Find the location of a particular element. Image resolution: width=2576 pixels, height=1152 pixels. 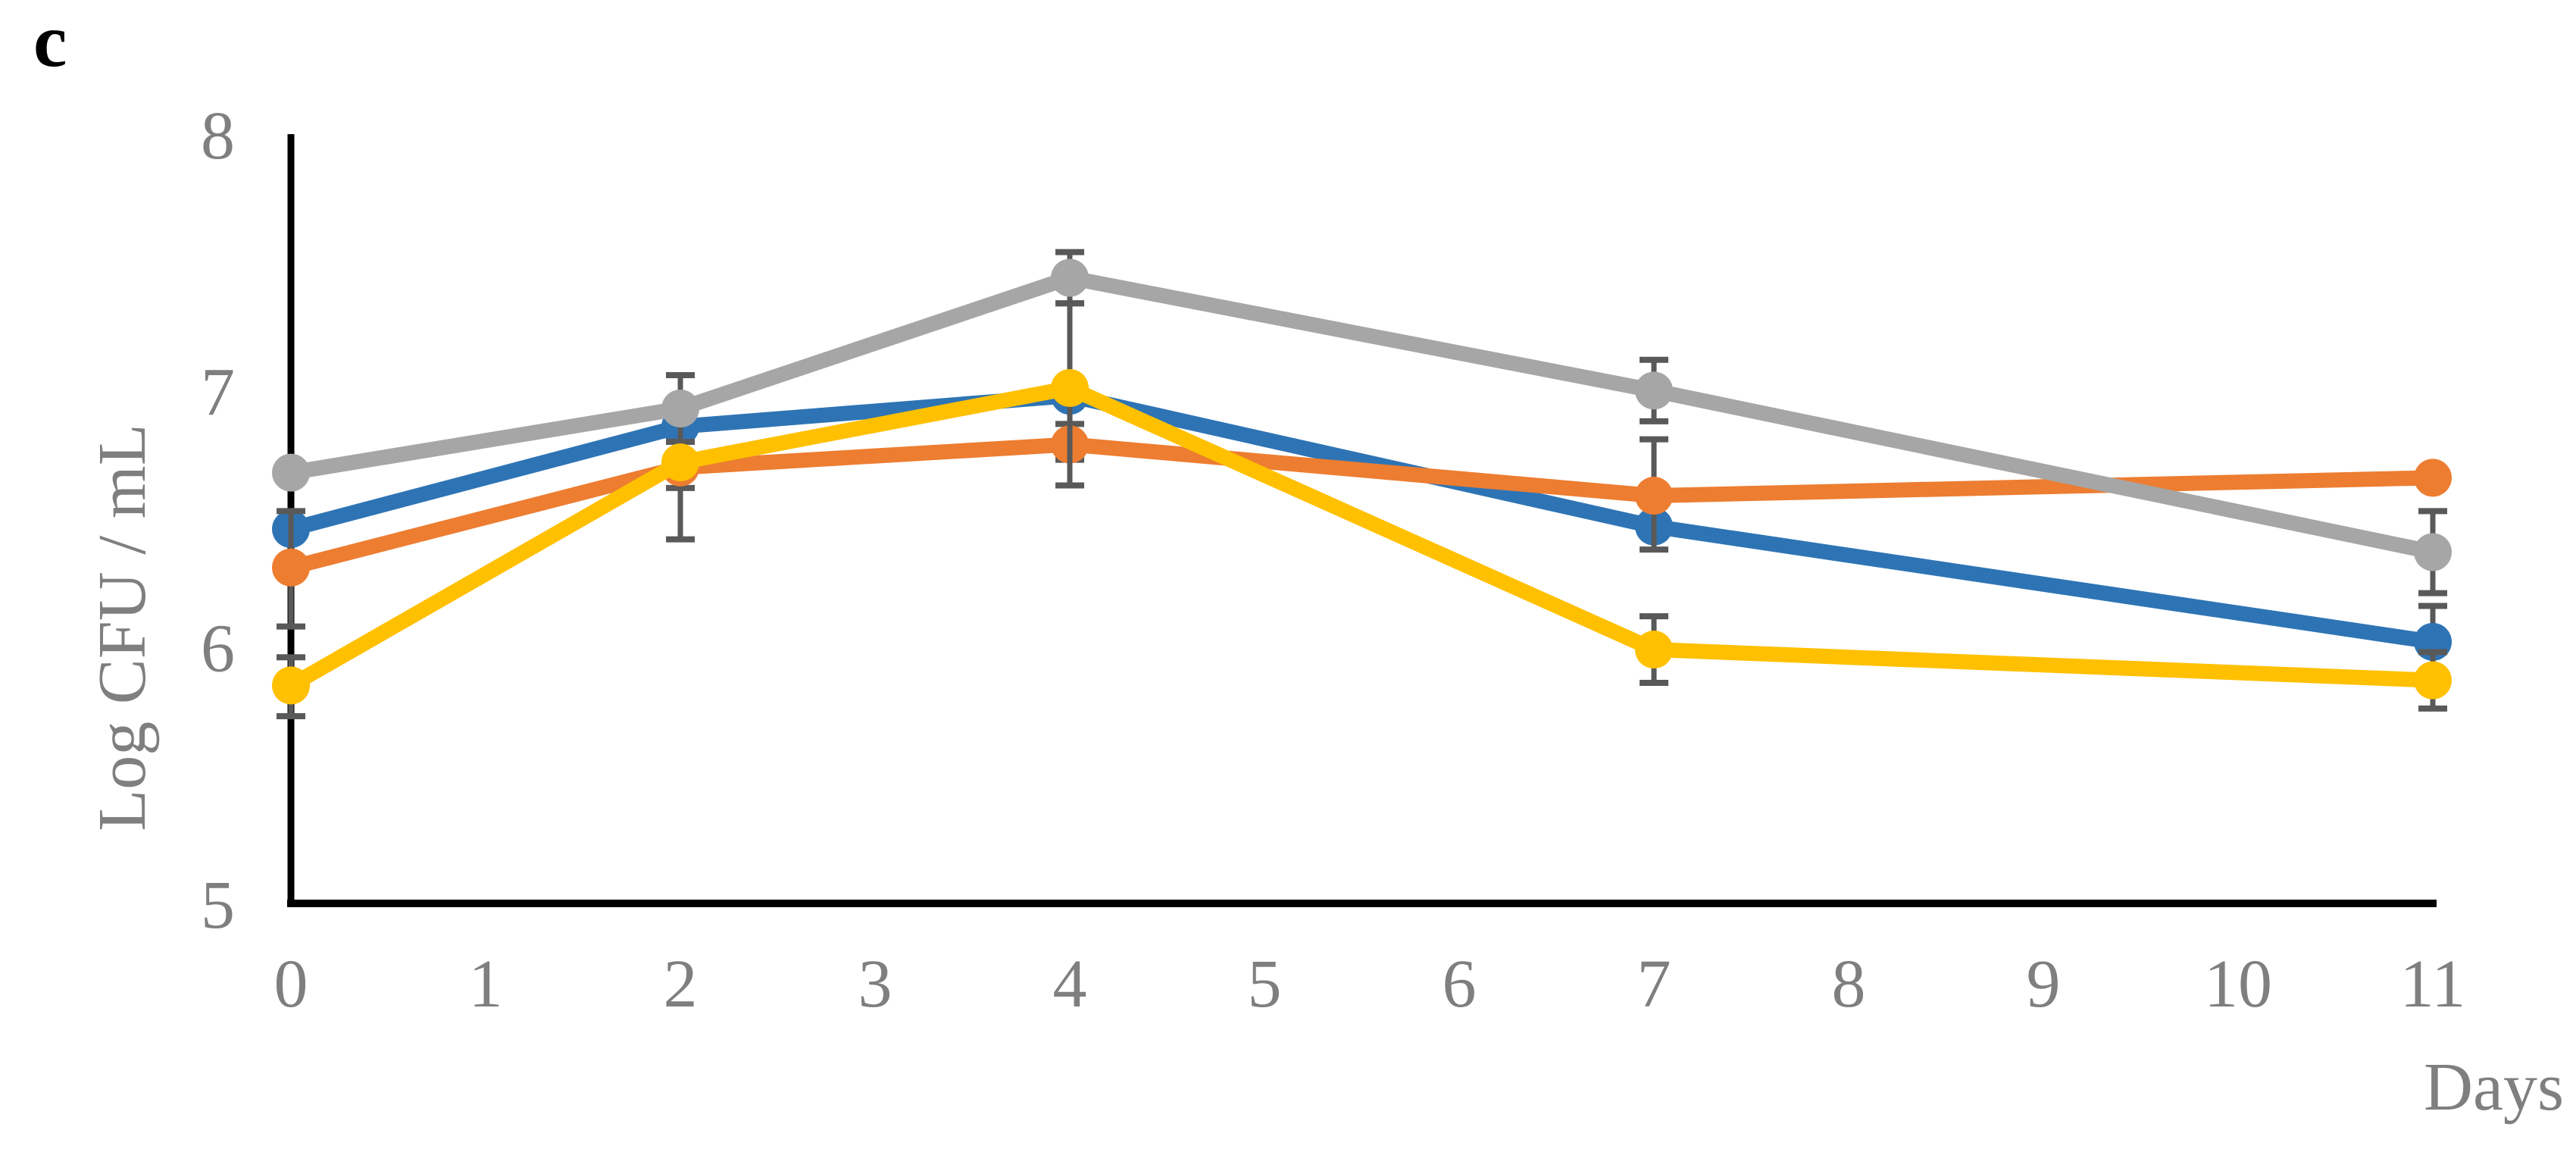

x-tick-label: 11 is located at coordinates (2433, 984).